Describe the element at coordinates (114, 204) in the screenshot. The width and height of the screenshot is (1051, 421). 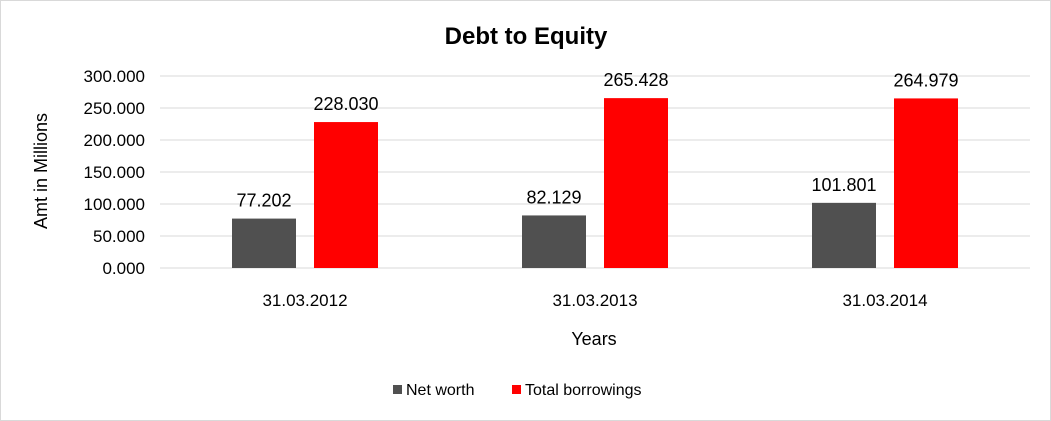
I see `y-tick-label: 100.000` at that location.